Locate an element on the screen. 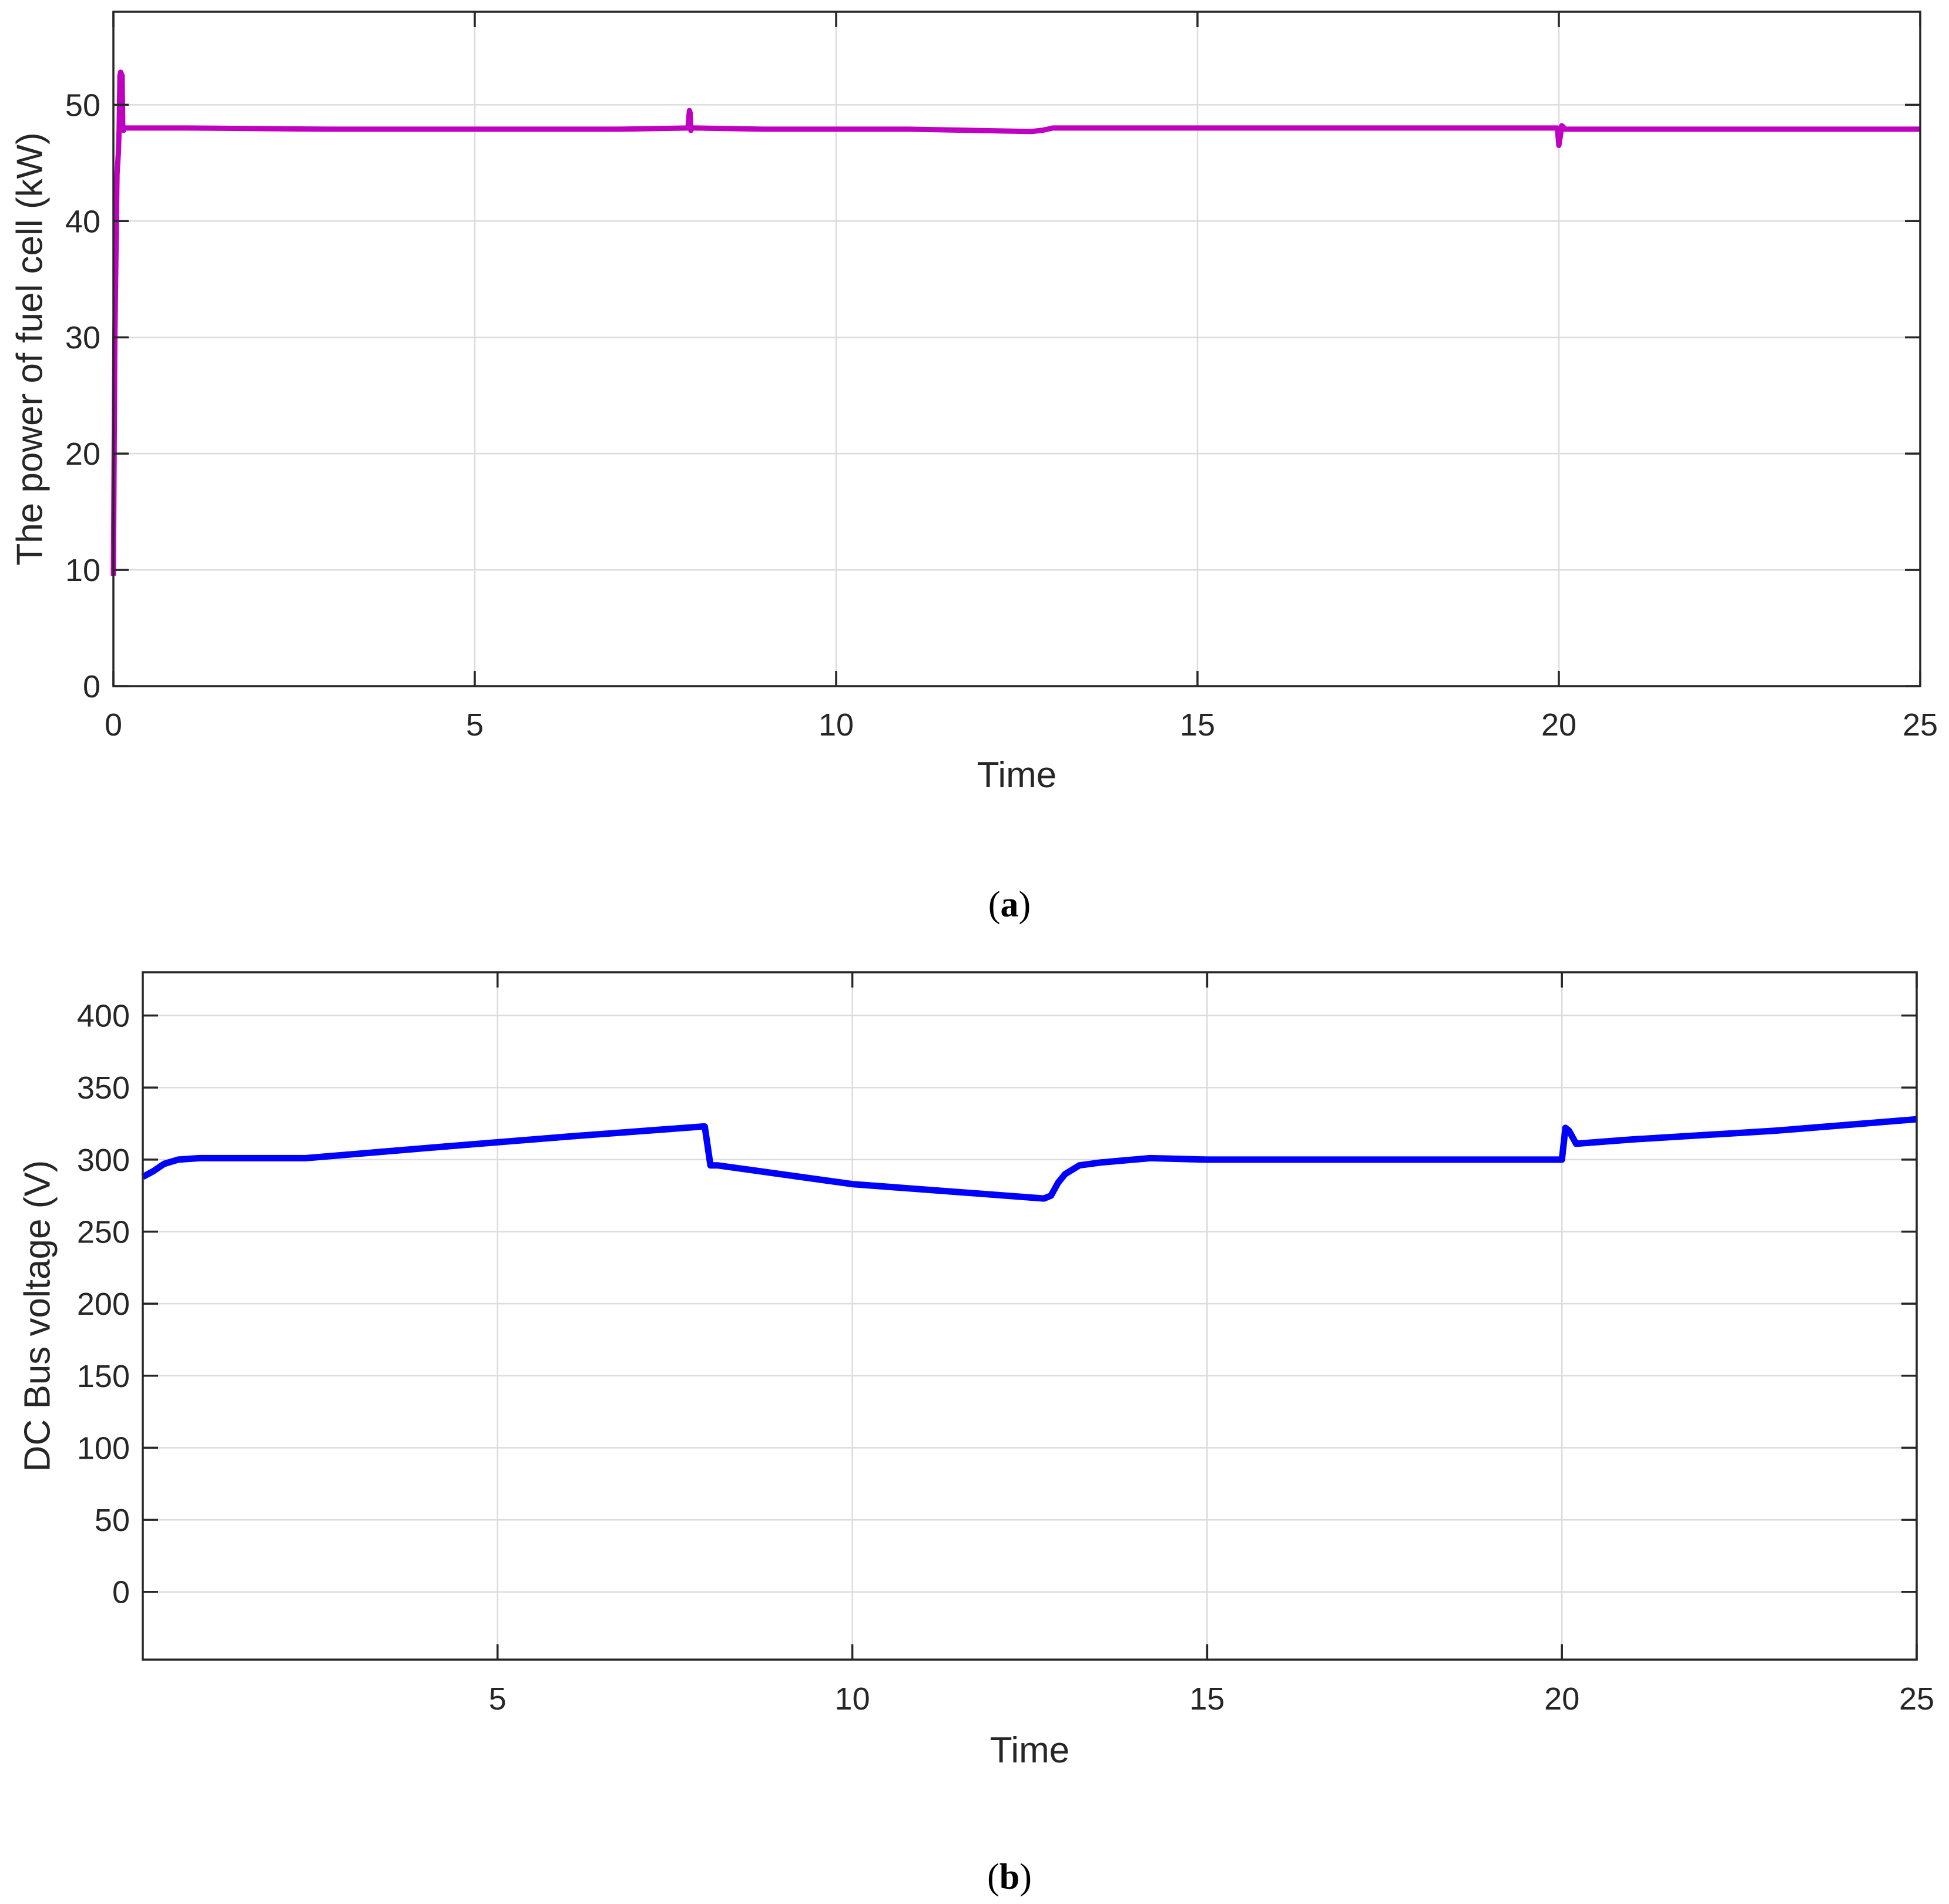 The width and height of the screenshot is (1949, 1904). y-tick-label: 10 is located at coordinates (82, 570).